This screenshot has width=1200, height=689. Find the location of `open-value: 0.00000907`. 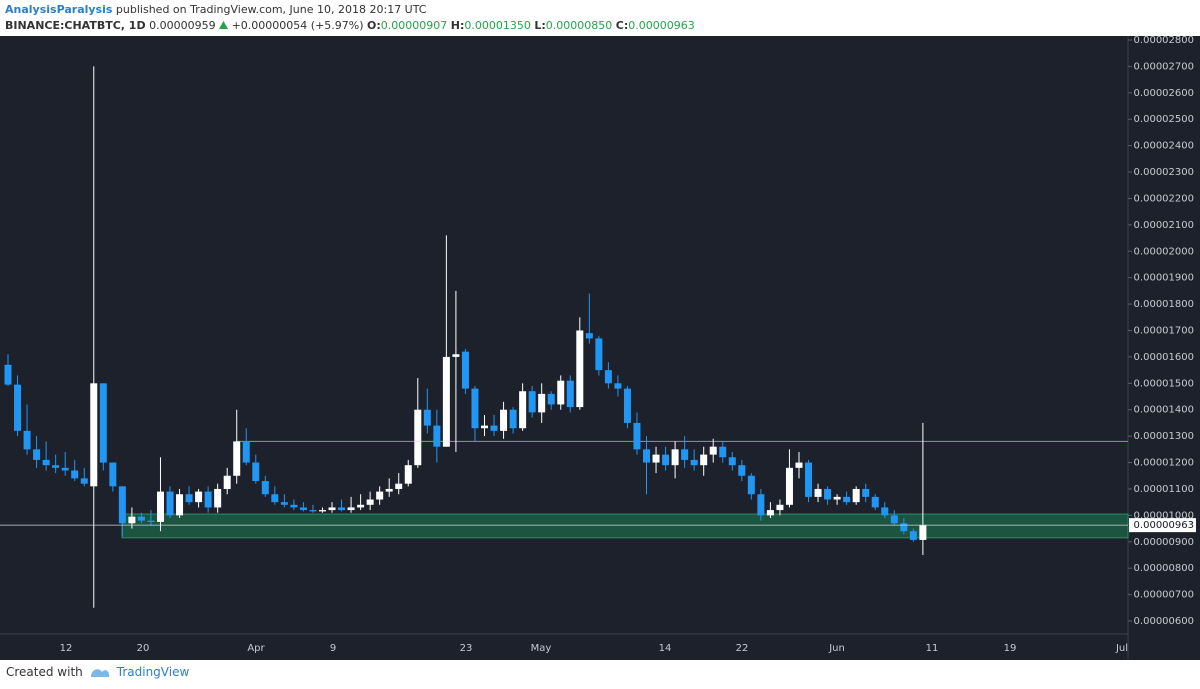

open-value: 0.00000907 is located at coordinates (414, 25).